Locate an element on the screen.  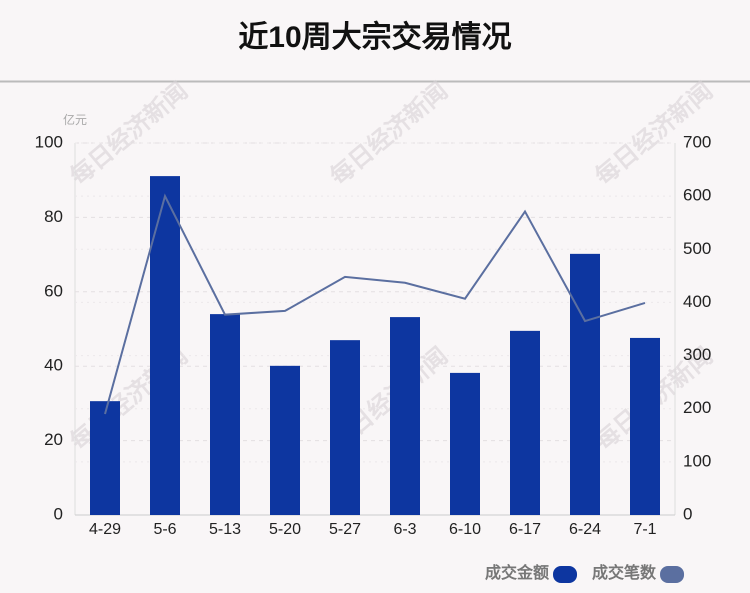
x-tick-label: 5-27 is located at coordinates (345, 529).